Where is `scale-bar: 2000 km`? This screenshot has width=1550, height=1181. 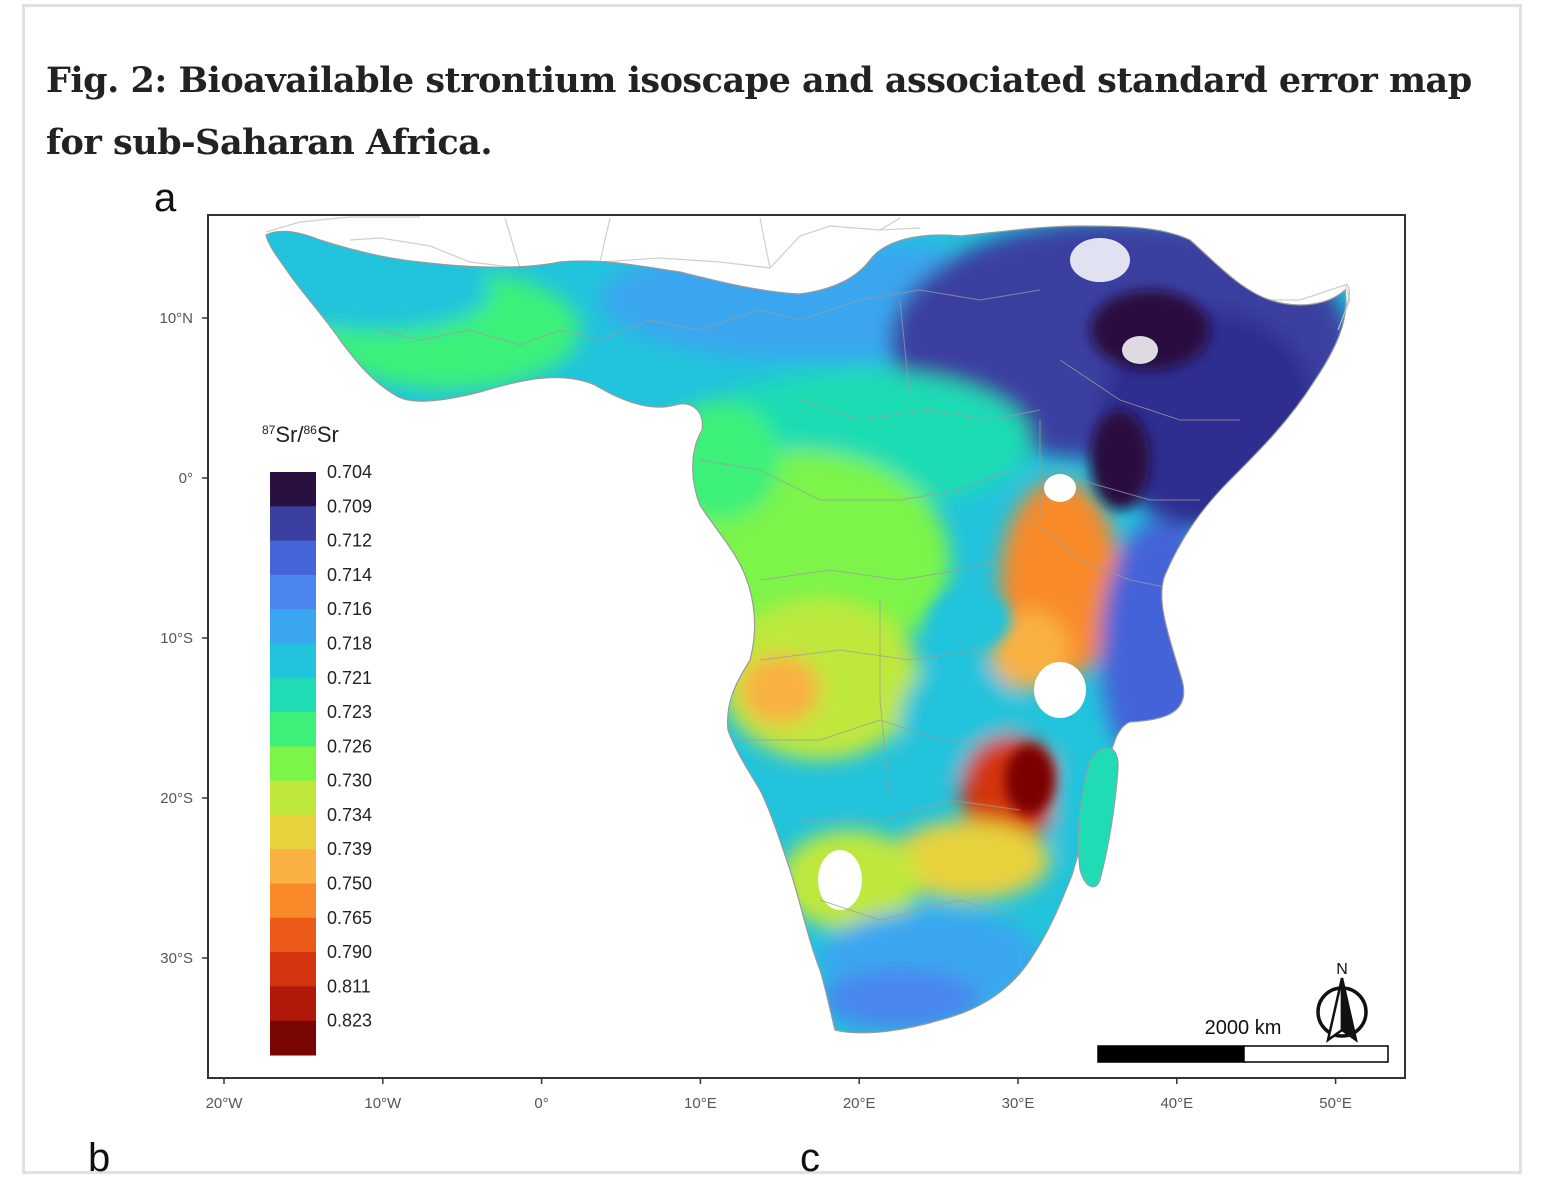
scale-bar: 2000 km is located at coordinates (1243, 1040).